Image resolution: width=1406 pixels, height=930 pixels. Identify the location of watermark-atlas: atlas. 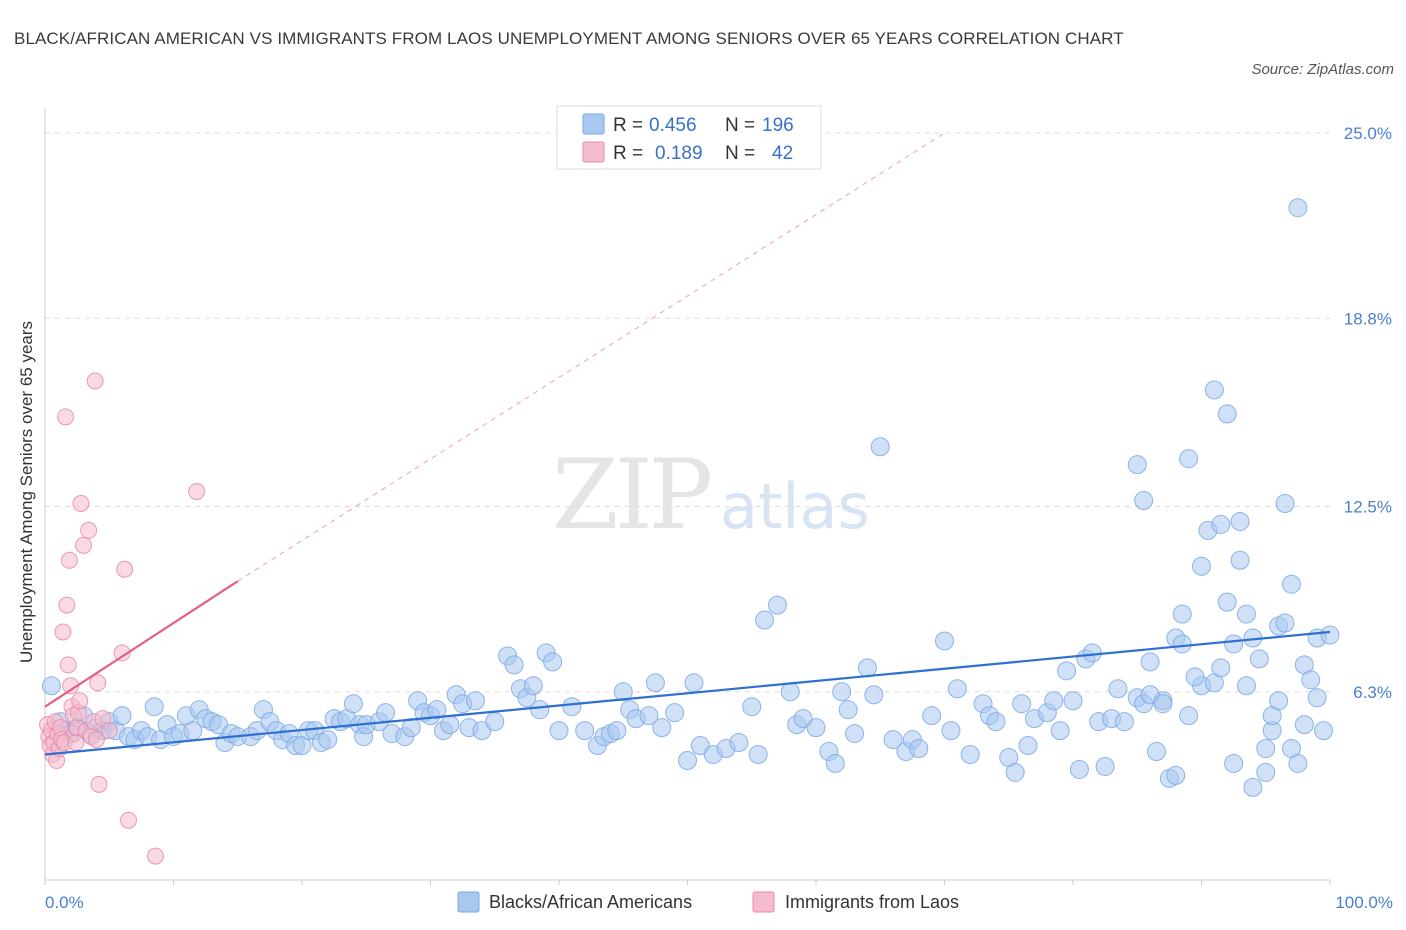
(795, 506).